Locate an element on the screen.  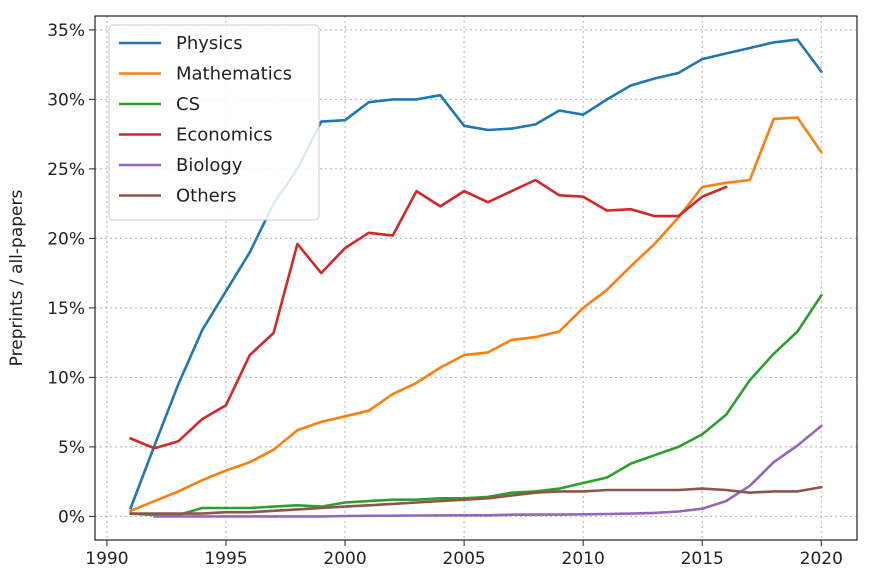
x-tick-label: 2020 is located at coordinates (821, 559).